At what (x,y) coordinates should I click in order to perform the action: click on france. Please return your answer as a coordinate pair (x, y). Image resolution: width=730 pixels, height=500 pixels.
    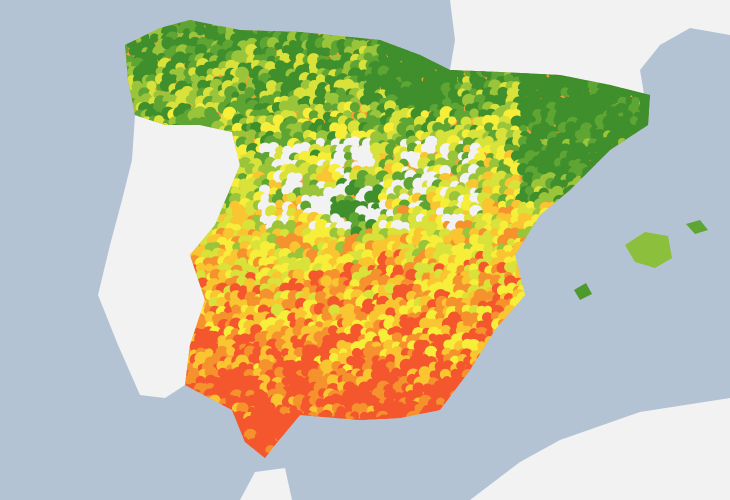
    Looking at the image, I should click on (590, 50).